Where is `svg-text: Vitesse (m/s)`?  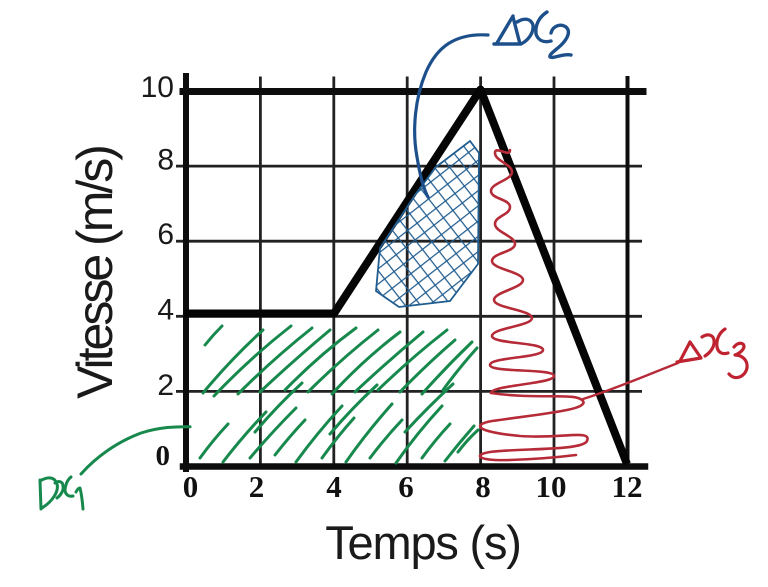
svg-text: Vitesse (m/s) is located at coordinates (95, 273).